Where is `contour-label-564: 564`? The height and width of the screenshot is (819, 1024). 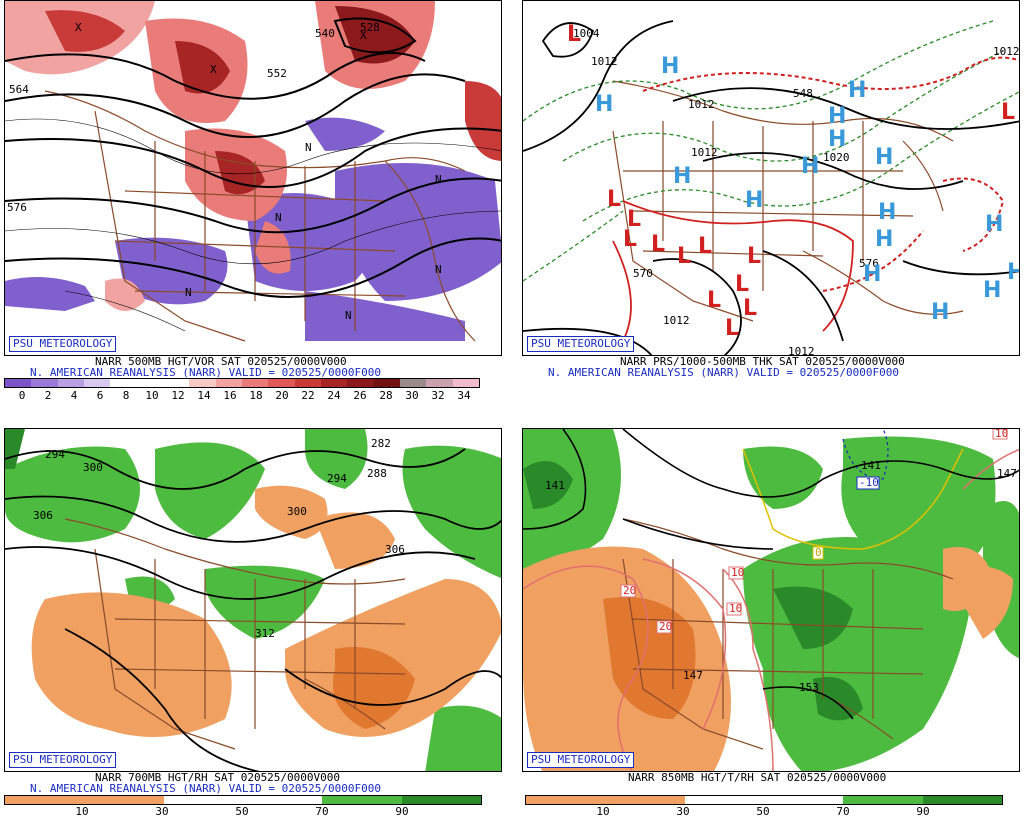
contour-label-564: 564 is located at coordinates (19, 89).